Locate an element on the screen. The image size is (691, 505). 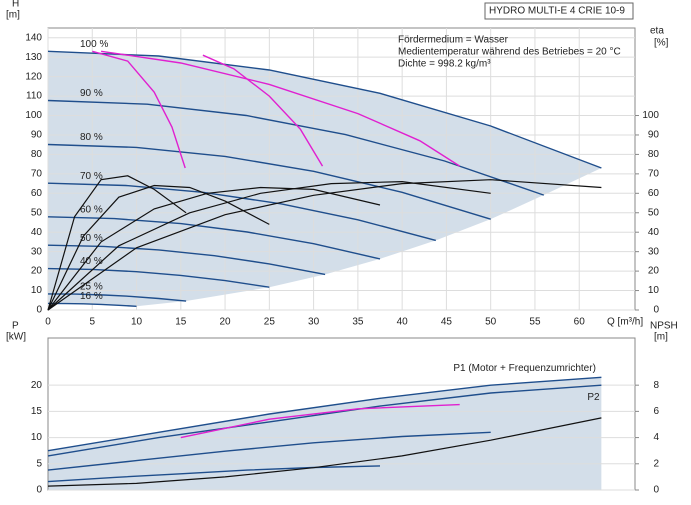
y-tick-label: 100 is located at coordinates (33, 115).